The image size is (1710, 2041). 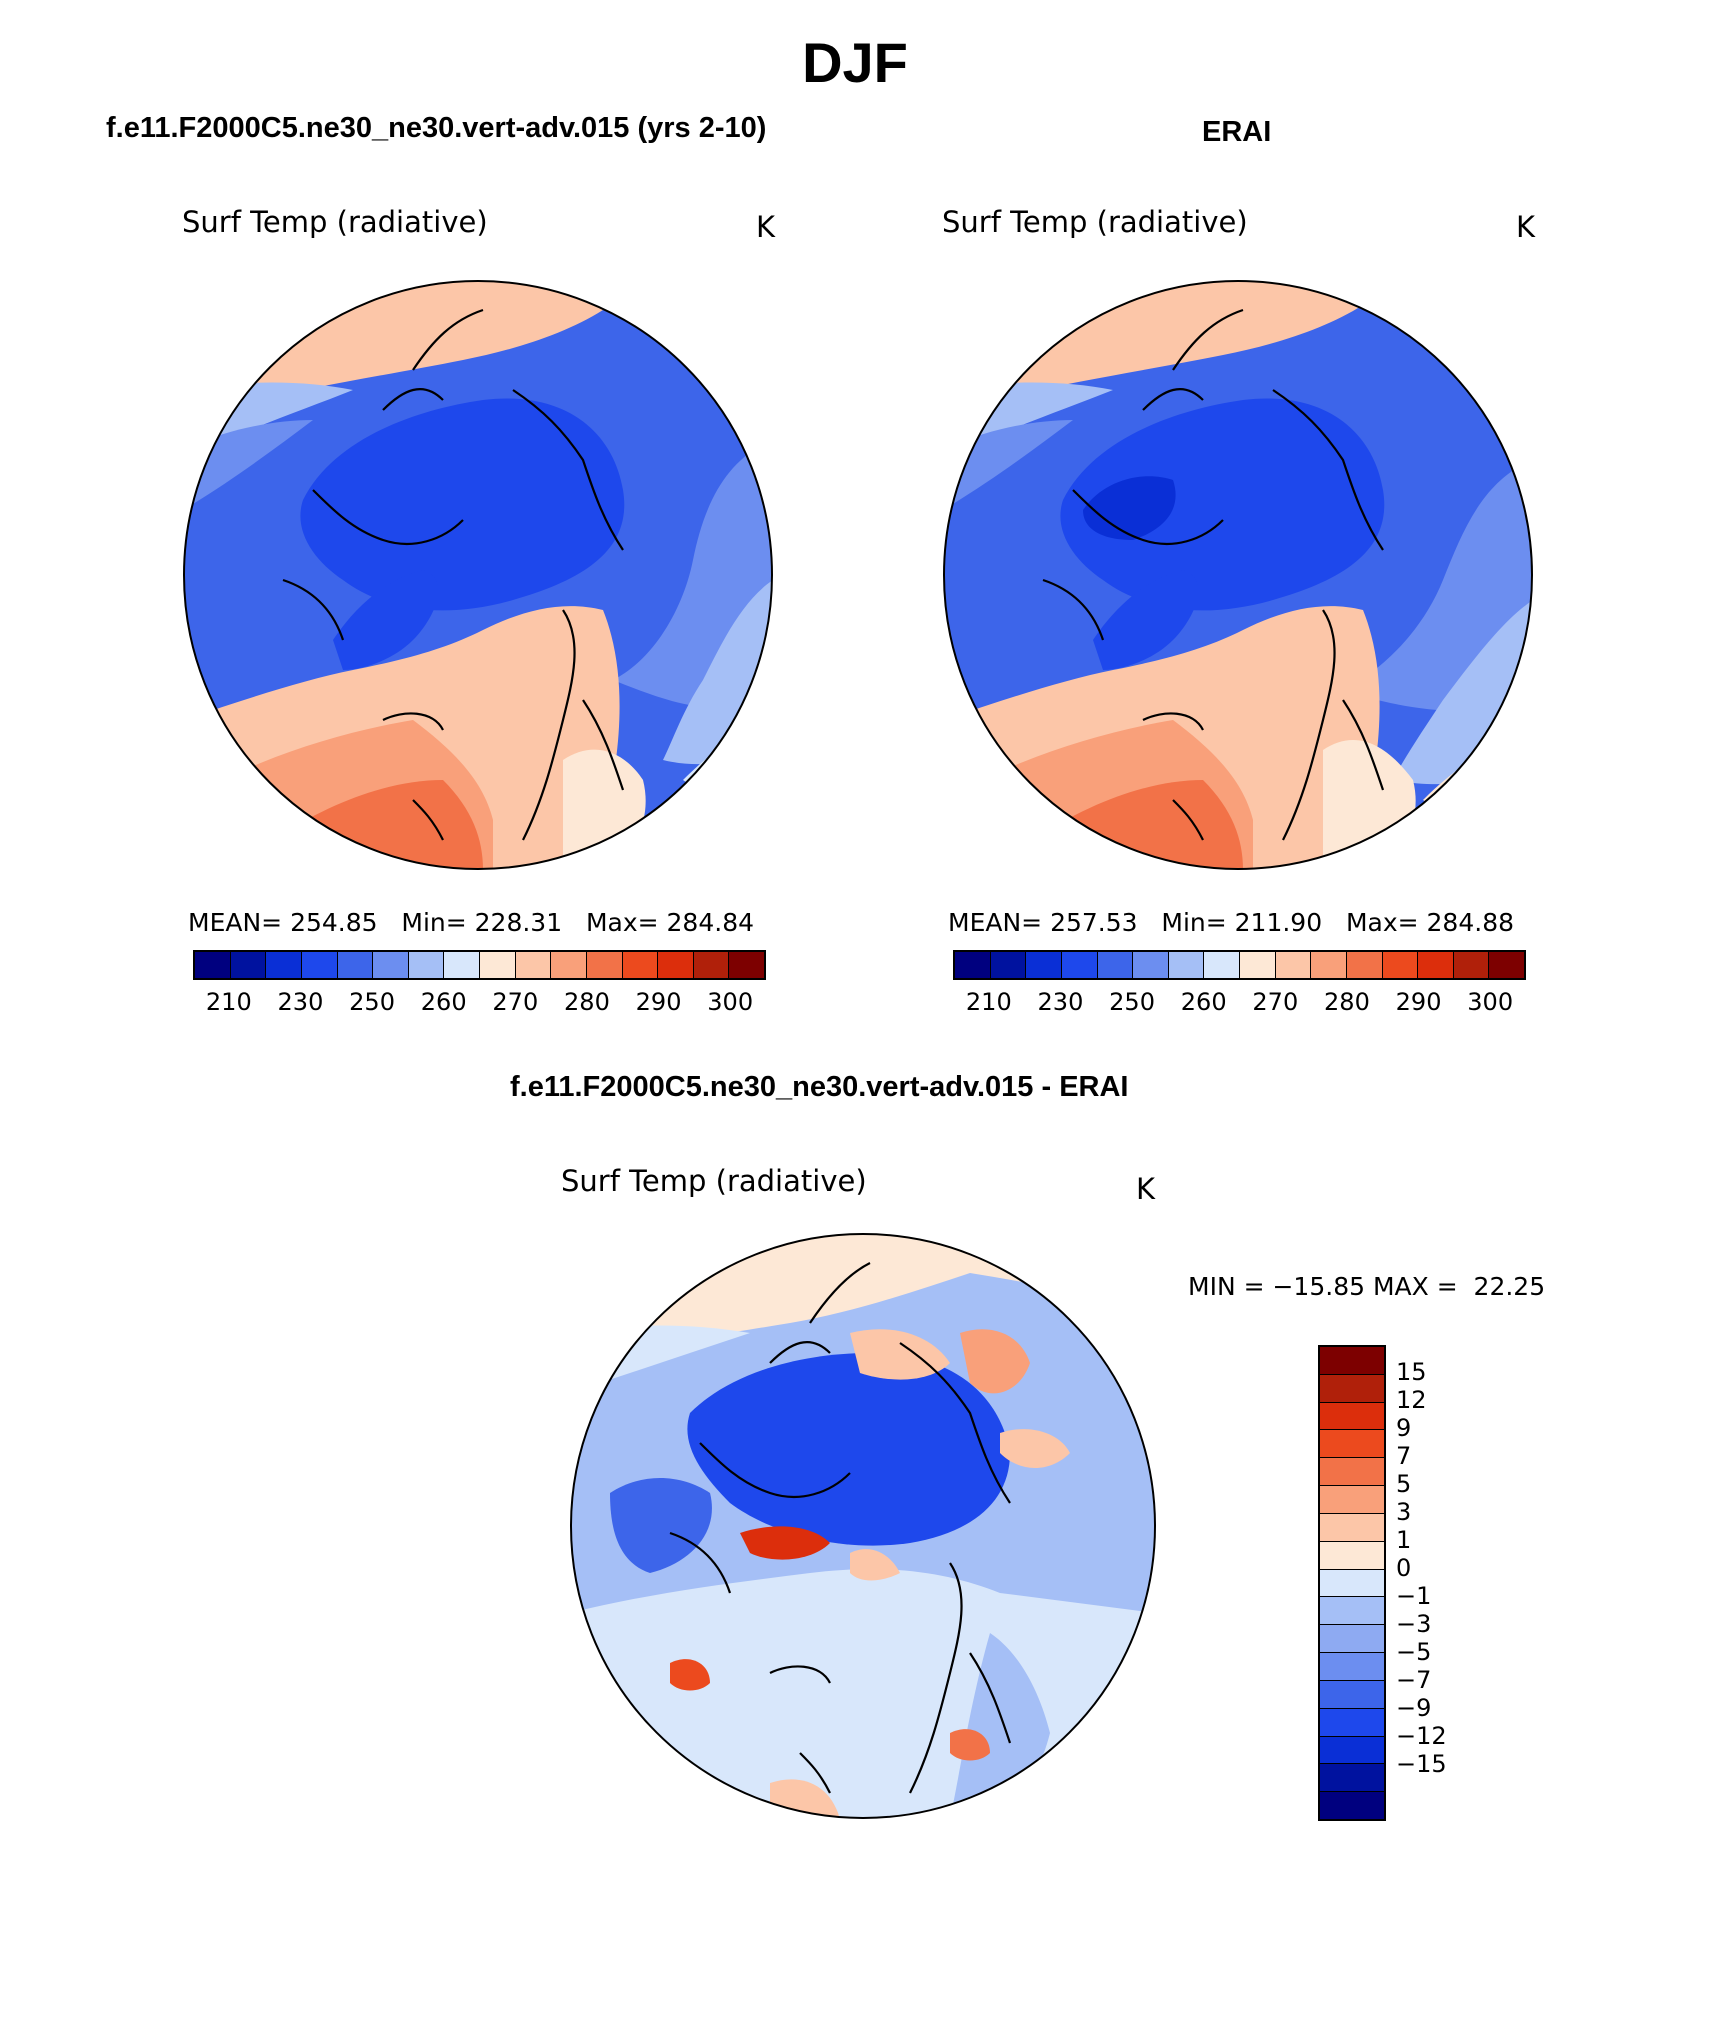 I want to click on colorbar-tick-label: −15, so click(x=1421, y=1764).